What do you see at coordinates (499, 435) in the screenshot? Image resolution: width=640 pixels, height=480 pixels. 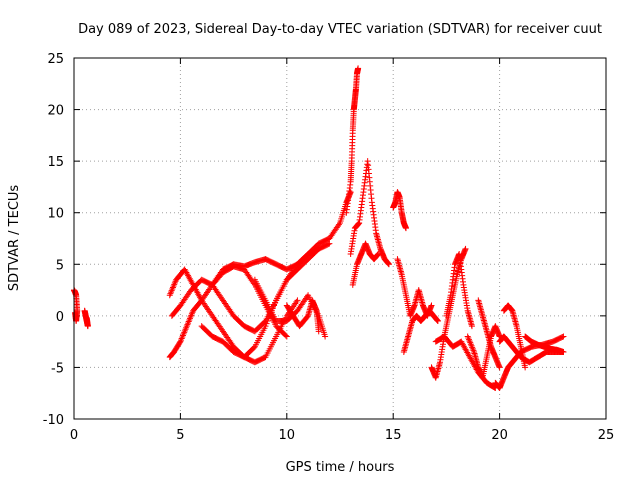 I see `x-tick-label: 20` at bounding box center [499, 435].